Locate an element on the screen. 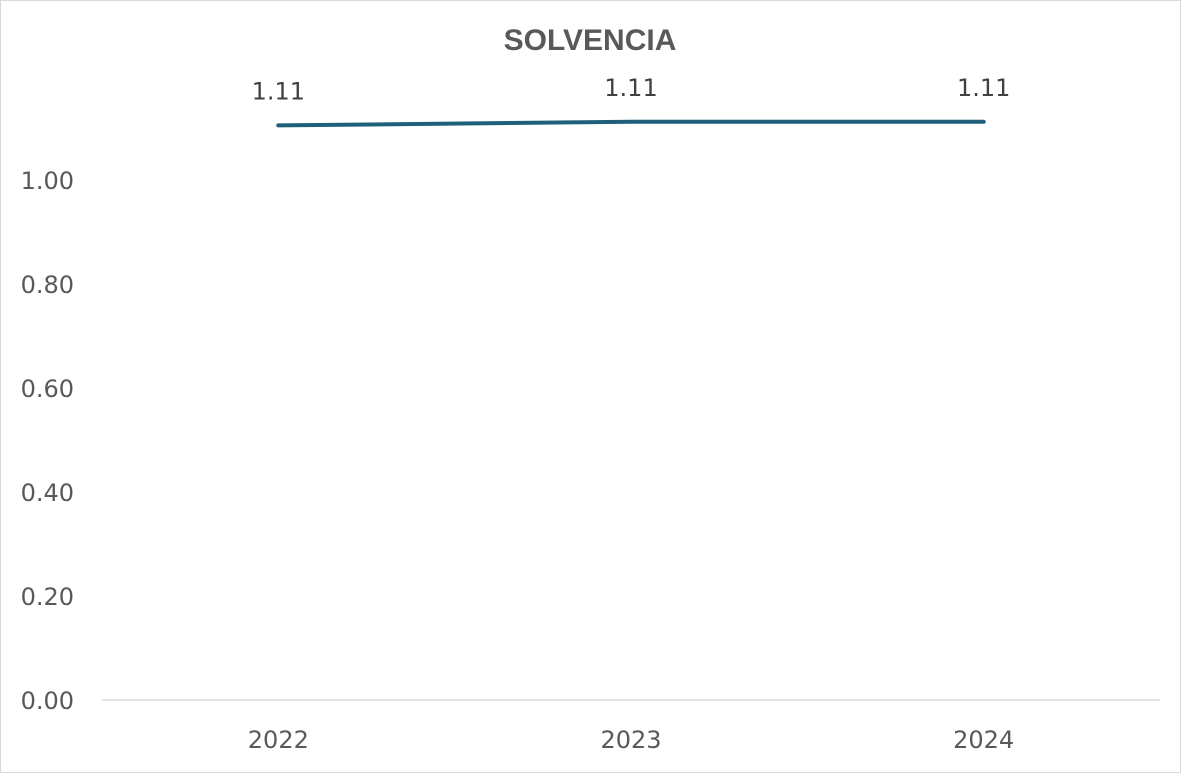  x-tick-label: 2023 is located at coordinates (630, 740).